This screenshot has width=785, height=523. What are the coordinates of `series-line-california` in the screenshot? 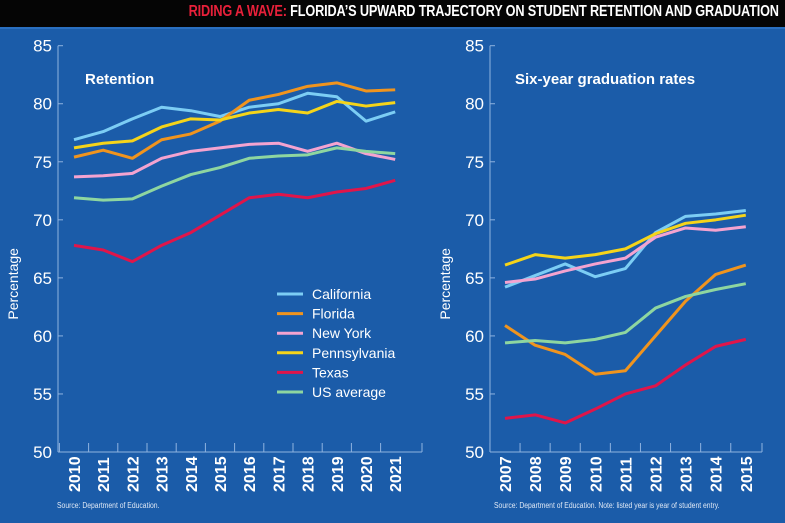 It's located at (625, 249).